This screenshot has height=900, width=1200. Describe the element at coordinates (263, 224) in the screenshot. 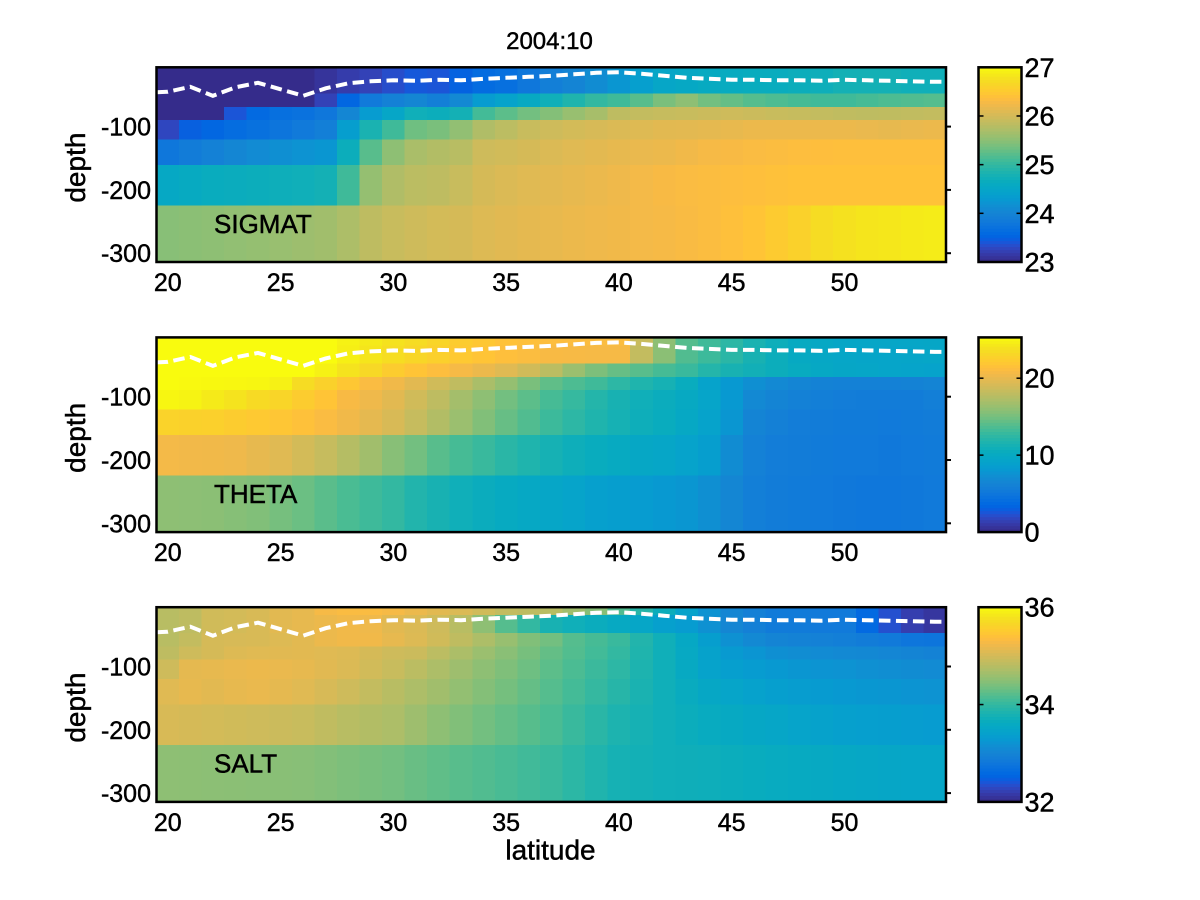

I see `svg-text: SIGMAT` at that location.